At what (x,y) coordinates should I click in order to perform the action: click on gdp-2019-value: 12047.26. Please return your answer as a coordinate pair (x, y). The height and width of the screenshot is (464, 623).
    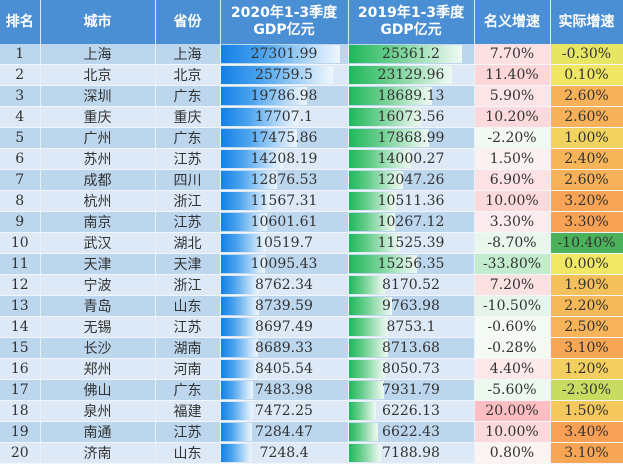
    Looking at the image, I should click on (411, 180).